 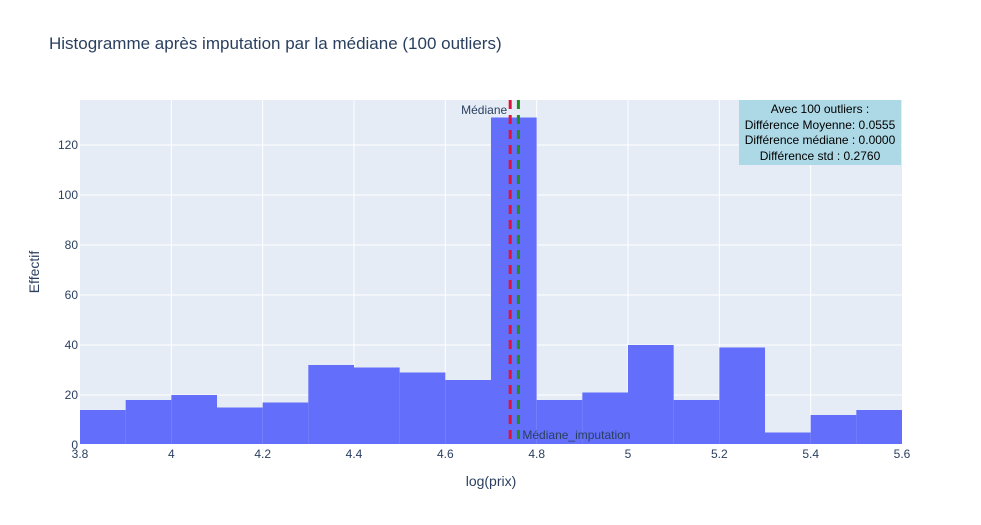 What do you see at coordinates (72, 245) in the screenshot?
I see `y-tick-label: 80` at bounding box center [72, 245].